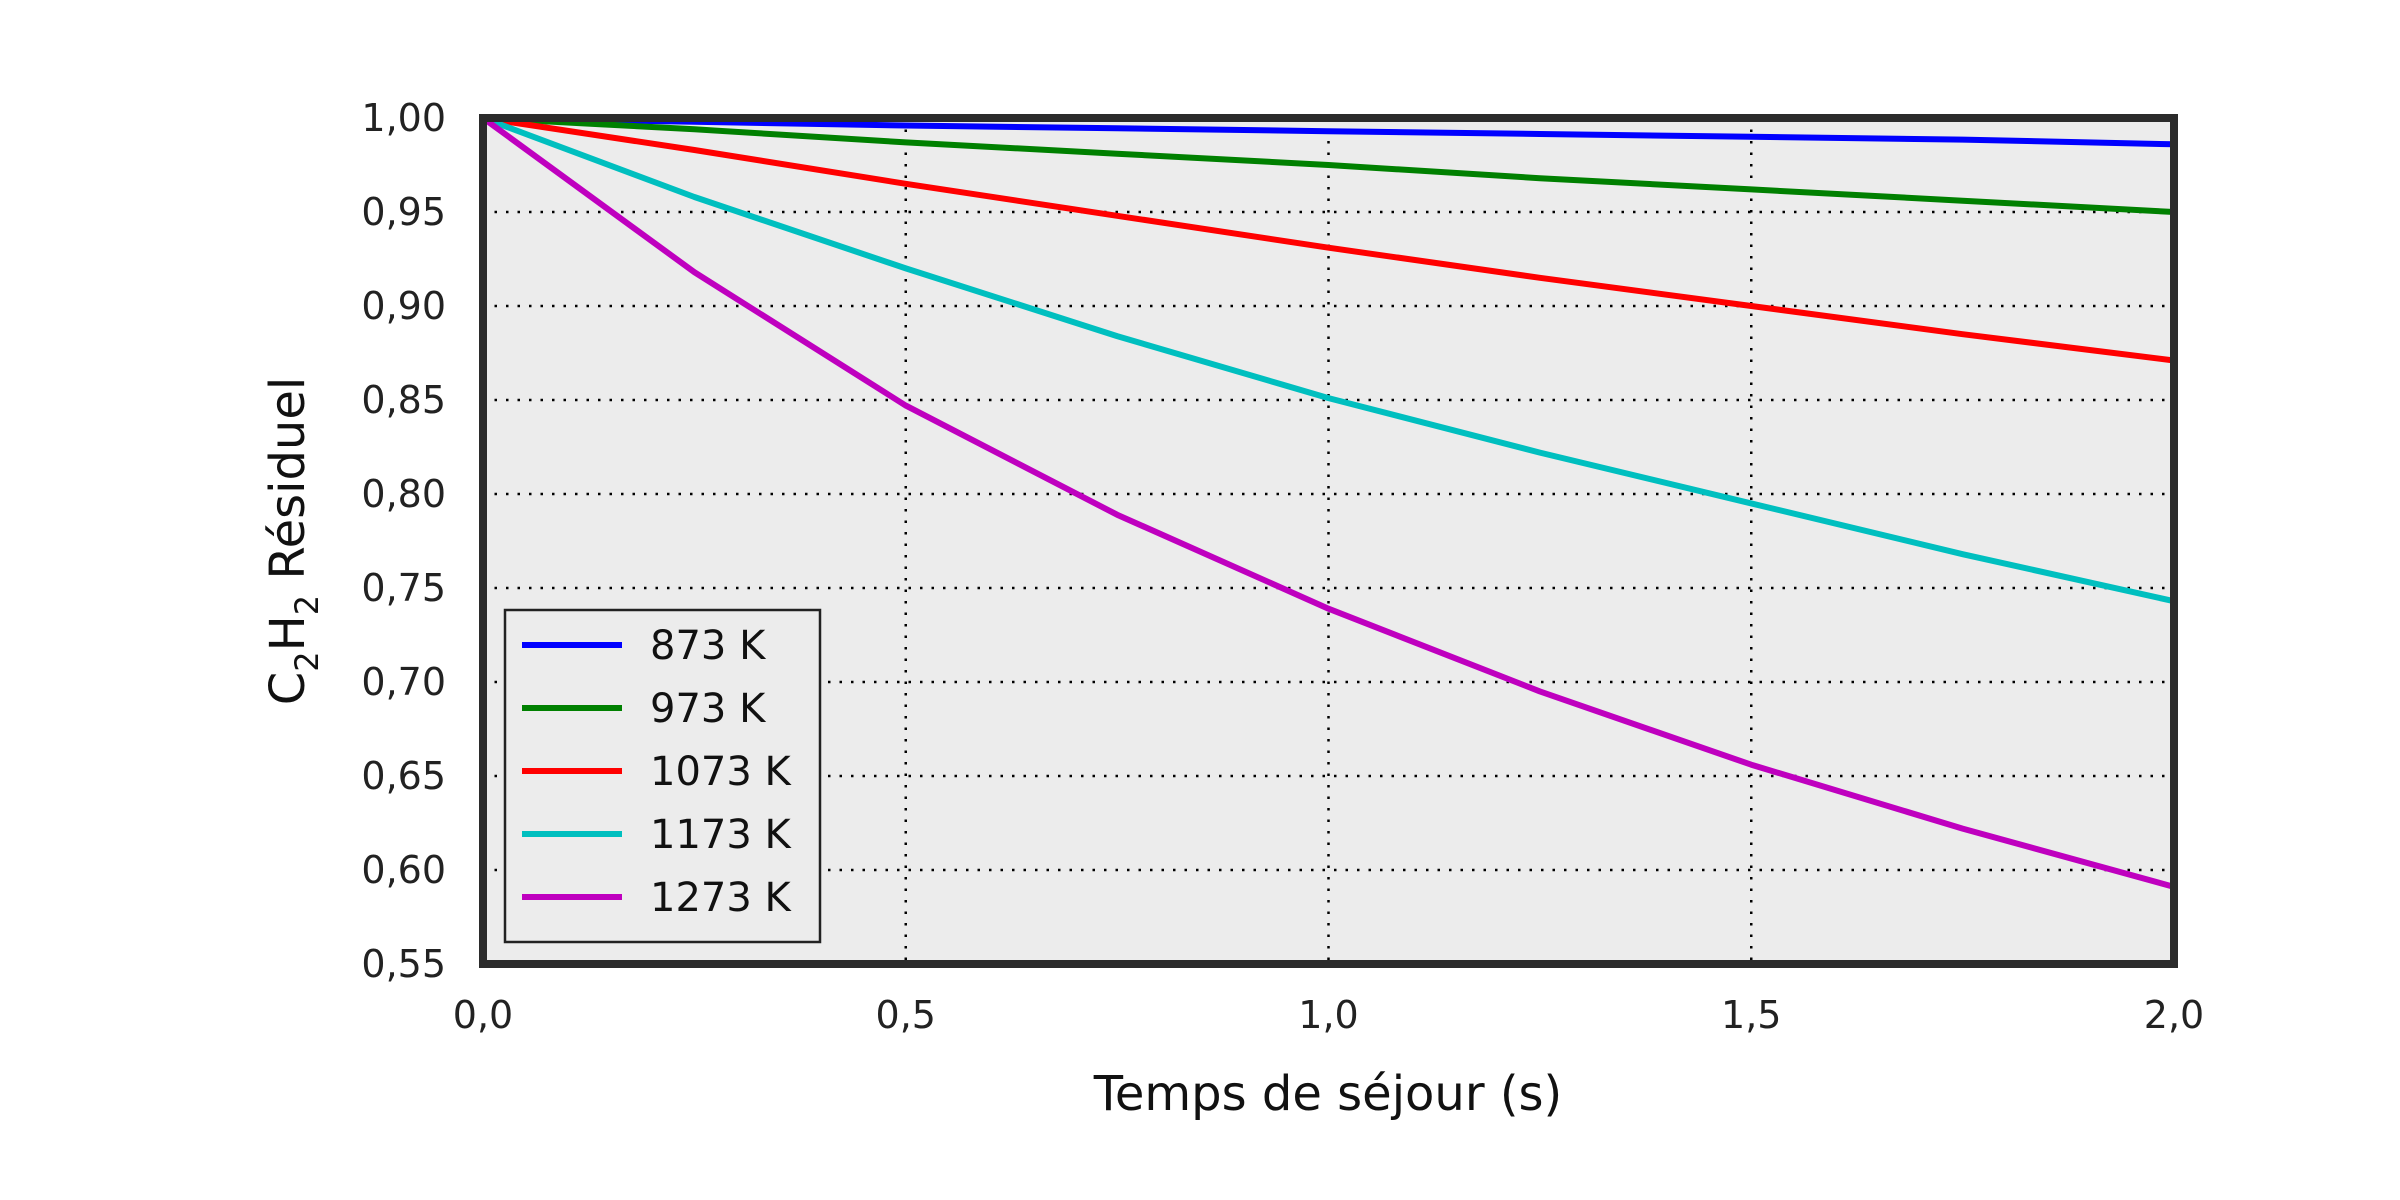 The height and width of the screenshot is (1200, 2400). Describe the element at coordinates (483, 1015) in the screenshot. I see `x-tick-label: 0,0` at that location.